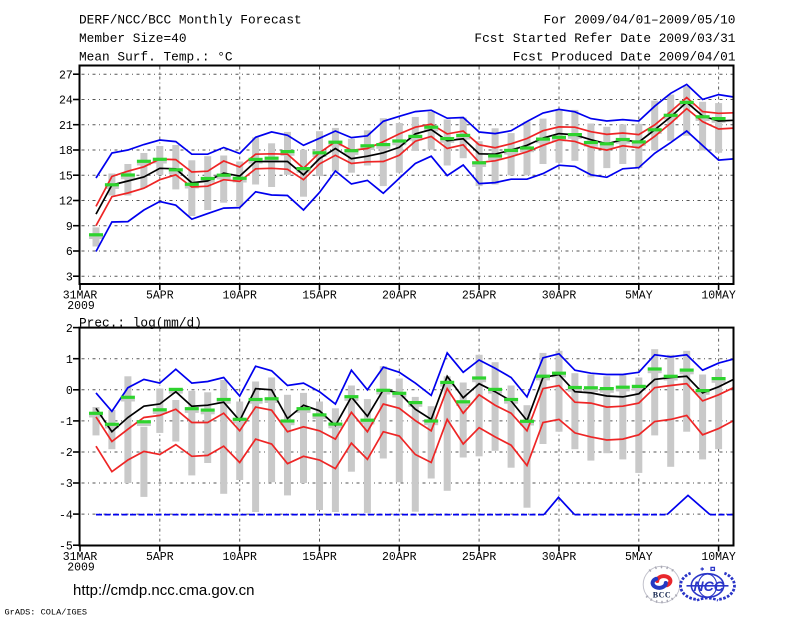 This screenshot has height=618, width=800. Describe the element at coordinates (66, 176) in the screenshot. I see `svg-text: 15` at that location.